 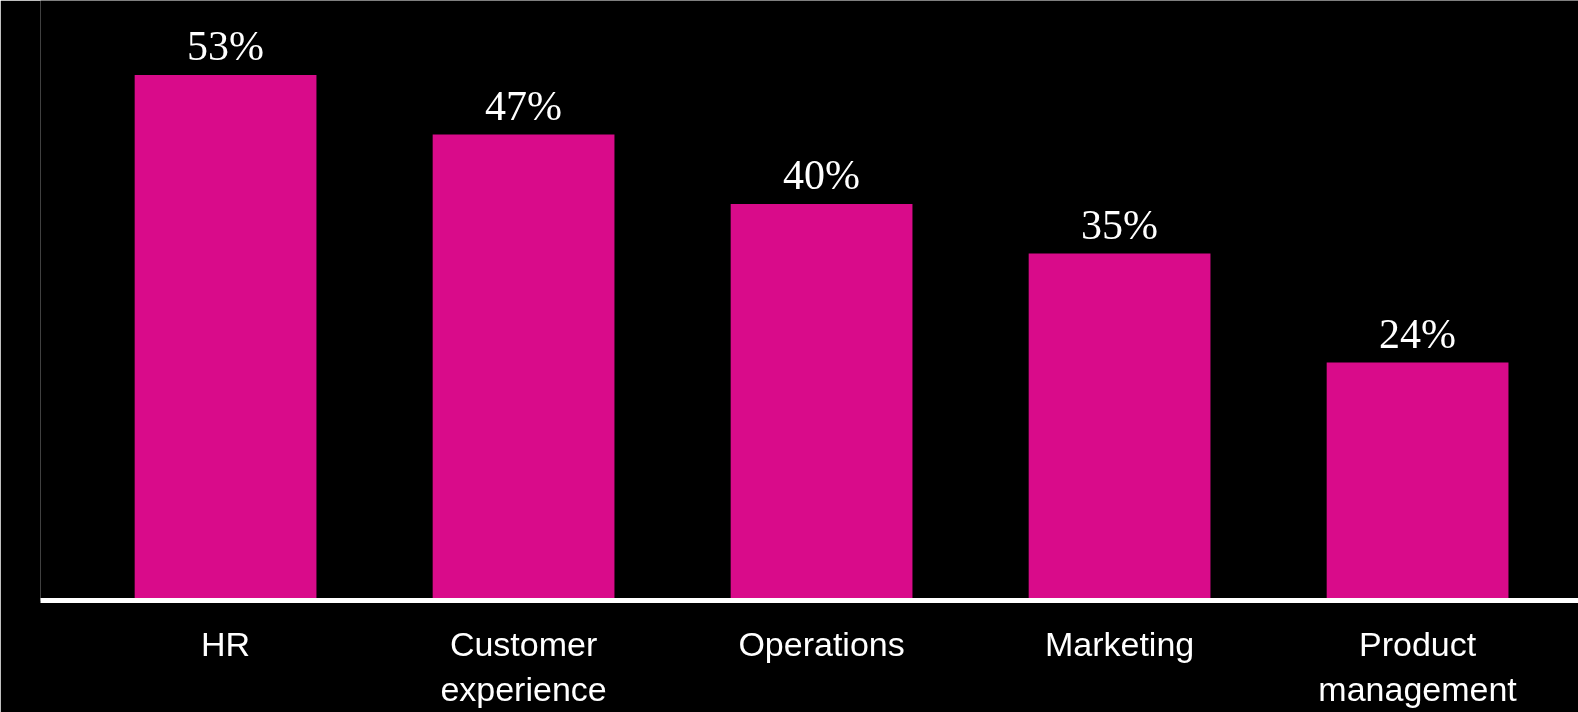 I want to click on x-tick-label: Operations, so click(x=821, y=643).